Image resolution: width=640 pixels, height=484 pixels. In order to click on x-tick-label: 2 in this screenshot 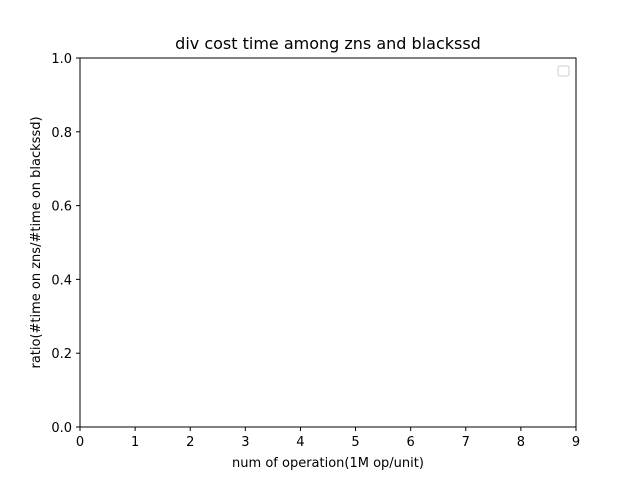, I will do `click(190, 442)`.